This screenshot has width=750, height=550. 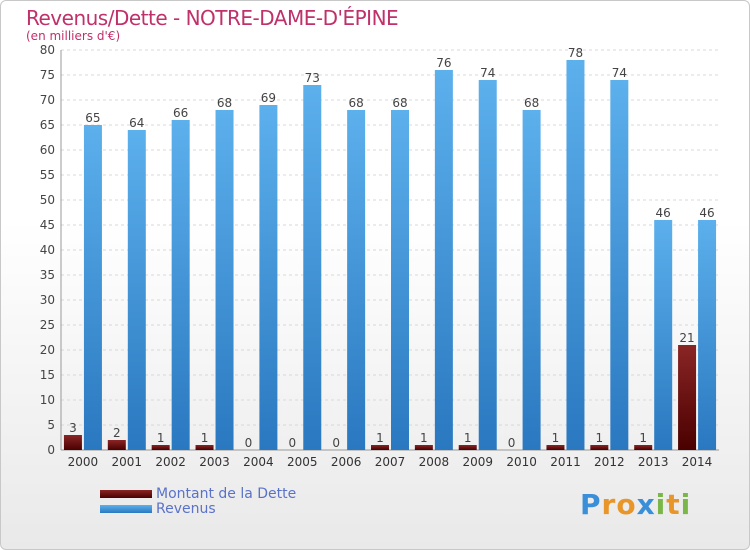 What do you see at coordinates (47, 50) in the screenshot?
I see `y-tick-label: 80` at bounding box center [47, 50].